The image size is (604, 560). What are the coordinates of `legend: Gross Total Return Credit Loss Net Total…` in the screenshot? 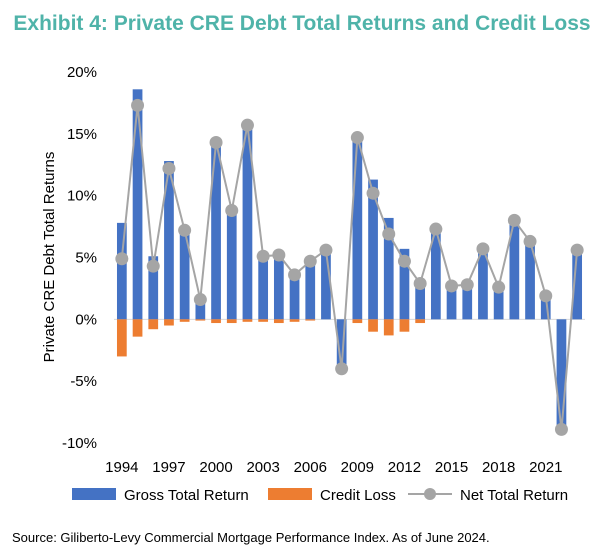 It's located at (320, 495).